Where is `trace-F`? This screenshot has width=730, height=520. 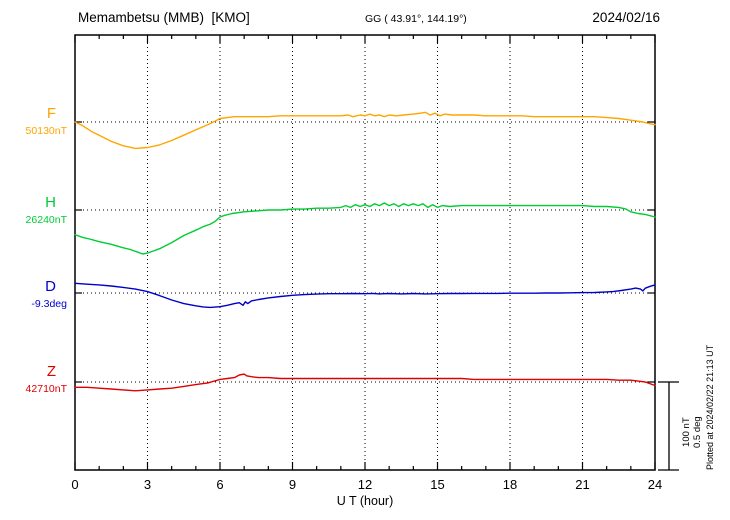
trace-F is located at coordinates (365, 130).